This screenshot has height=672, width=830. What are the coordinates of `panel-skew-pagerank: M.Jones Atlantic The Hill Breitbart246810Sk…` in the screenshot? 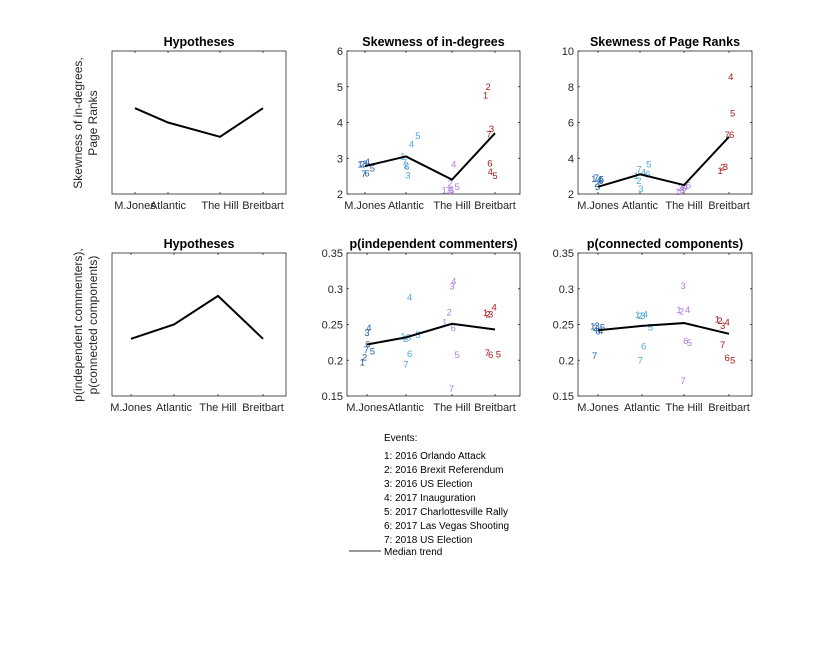 It's located at (657, 123).